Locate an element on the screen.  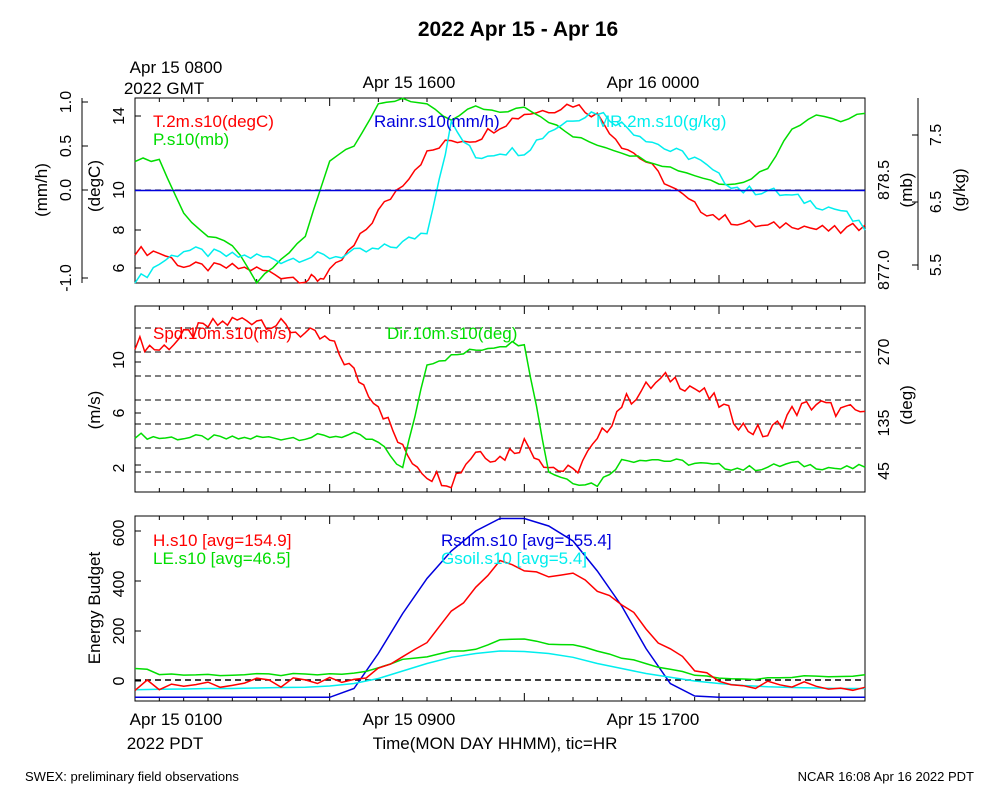
speed-tick-label: 10 is located at coordinates (119, 360).